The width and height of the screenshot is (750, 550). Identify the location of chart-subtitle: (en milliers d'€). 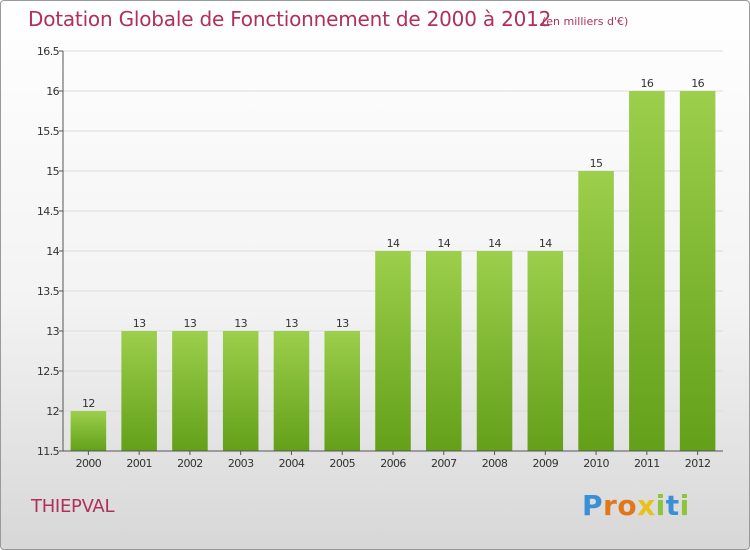
(585, 21).